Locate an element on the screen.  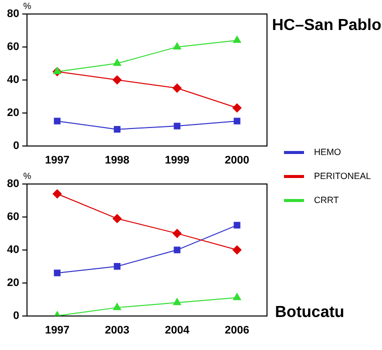
legend-label: HEMO is located at coordinates (327, 152).